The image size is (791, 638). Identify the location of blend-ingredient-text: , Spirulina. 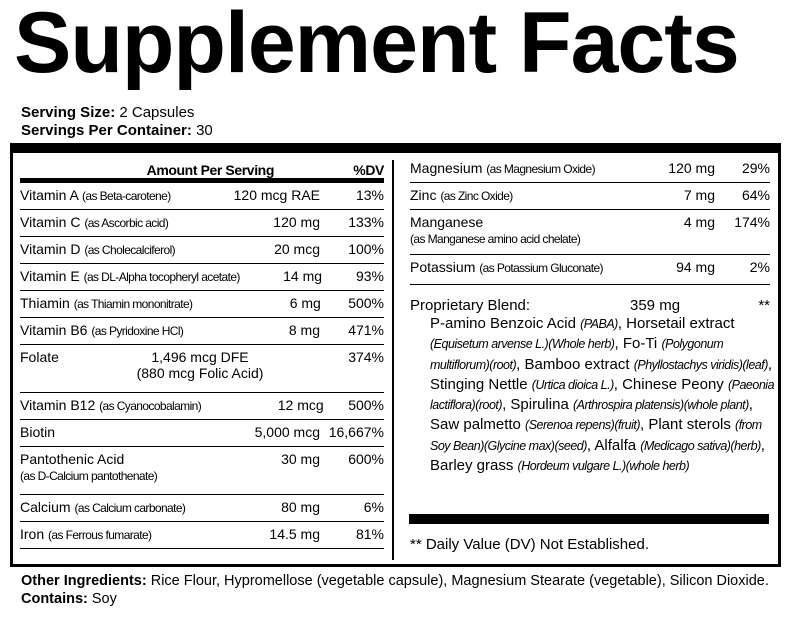
(537, 405).